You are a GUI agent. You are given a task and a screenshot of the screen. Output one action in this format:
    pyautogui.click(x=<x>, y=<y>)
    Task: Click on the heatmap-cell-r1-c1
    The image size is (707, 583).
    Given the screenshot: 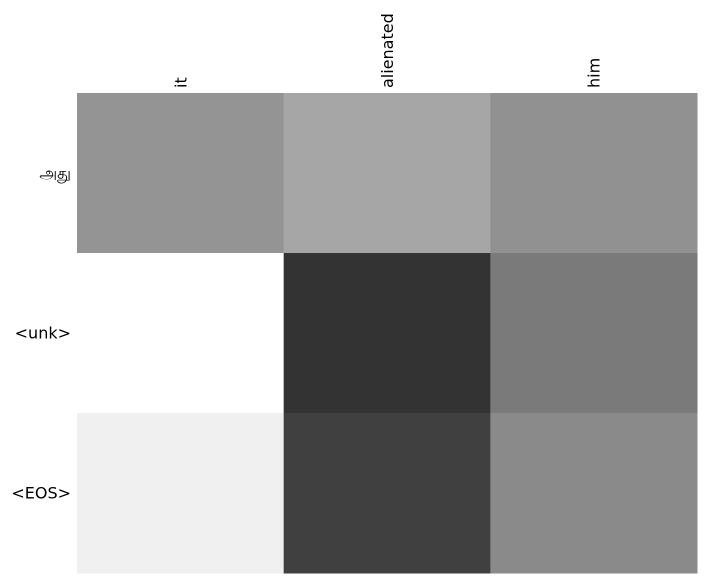 What is the action you would take?
    pyautogui.click(x=387, y=333)
    